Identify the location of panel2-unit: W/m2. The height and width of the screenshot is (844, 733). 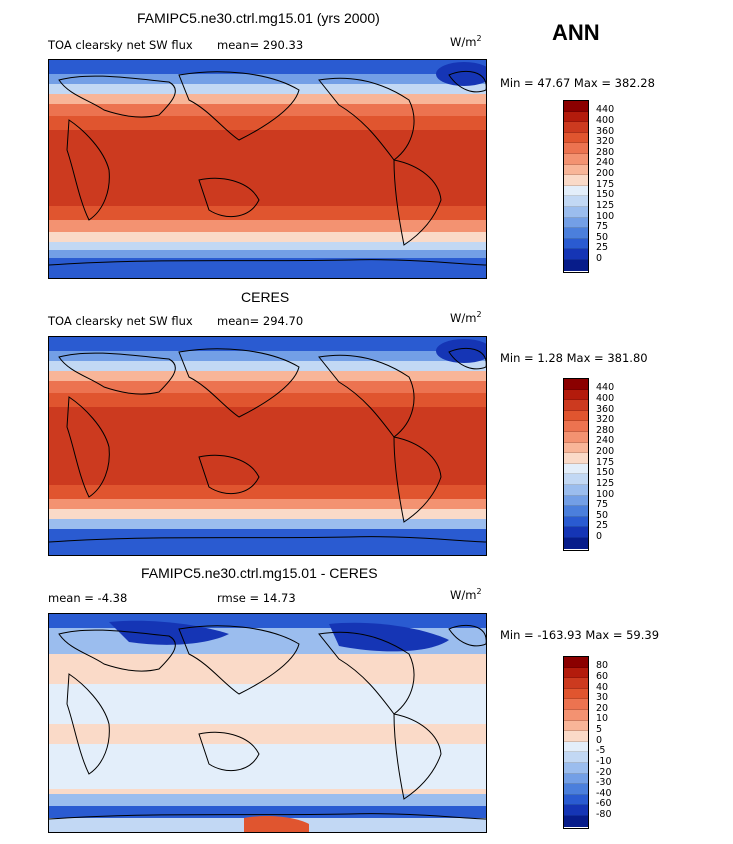
(466, 317).